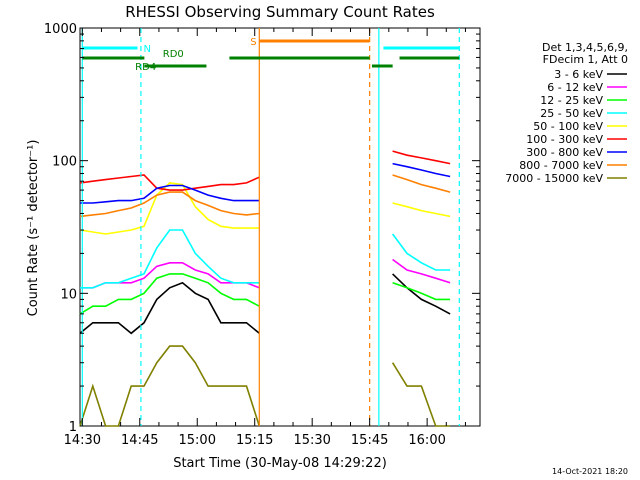 The image size is (640, 480). I want to click on y-tick-label: 1000, so click(60, 29).